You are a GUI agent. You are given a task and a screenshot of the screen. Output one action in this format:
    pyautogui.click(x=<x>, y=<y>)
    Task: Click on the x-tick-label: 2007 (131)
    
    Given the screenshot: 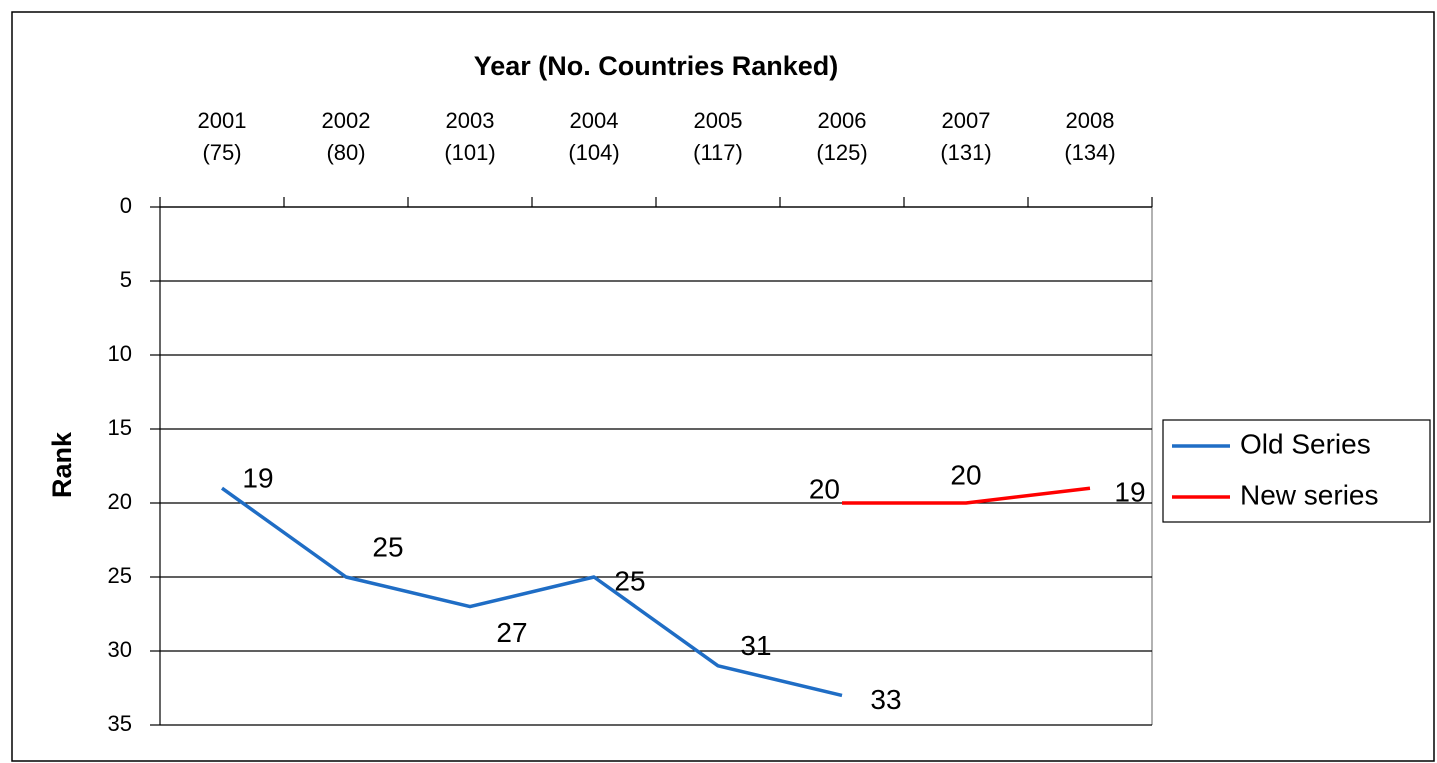 What is the action you would take?
    pyautogui.click(x=966, y=136)
    